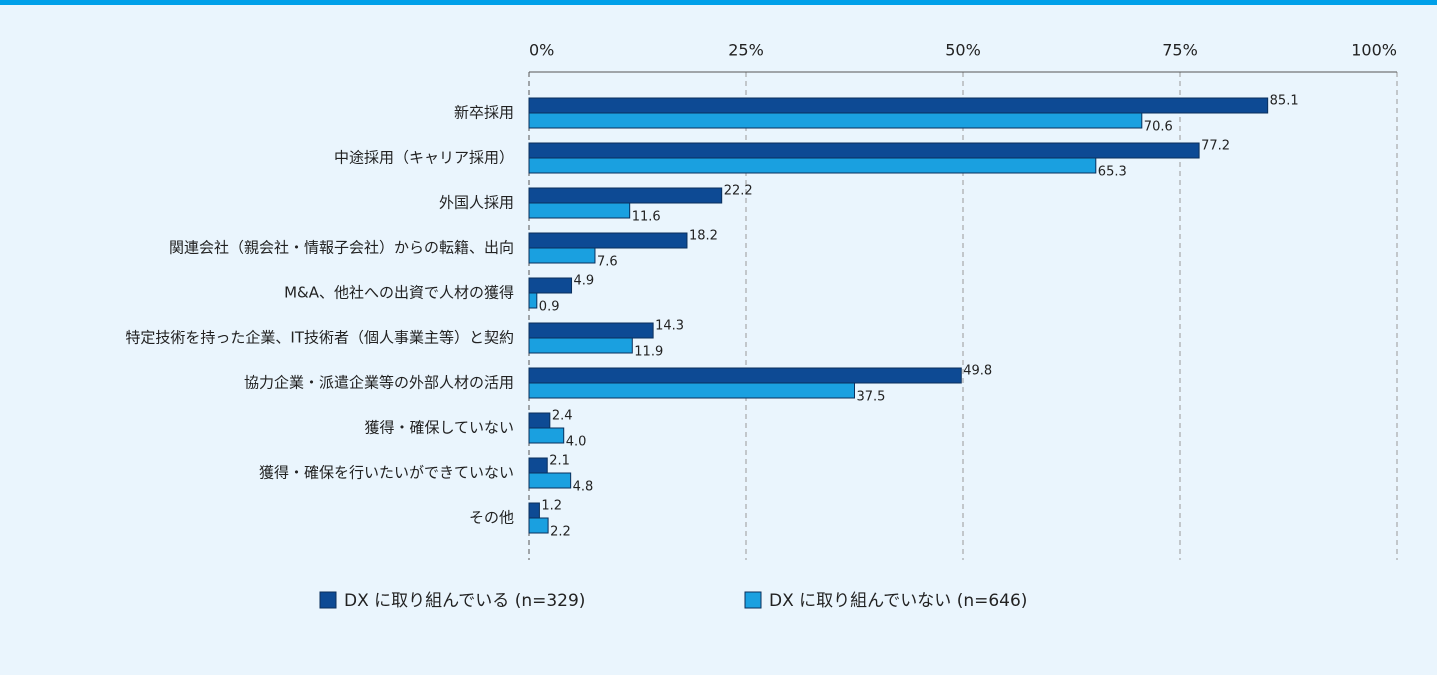 The height and width of the screenshot is (675, 1437). What do you see at coordinates (1180, 50) in the screenshot?
I see `x-tick-label: 75%` at bounding box center [1180, 50].